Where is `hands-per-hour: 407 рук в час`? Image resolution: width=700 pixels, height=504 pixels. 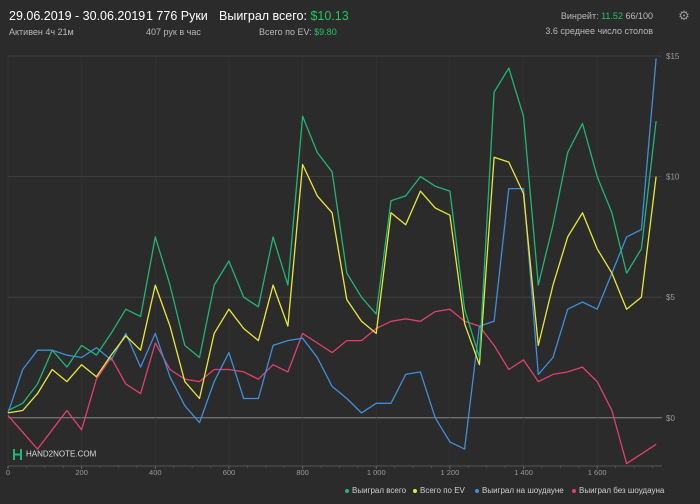 hands-per-hour: 407 рук в час is located at coordinates (173, 32).